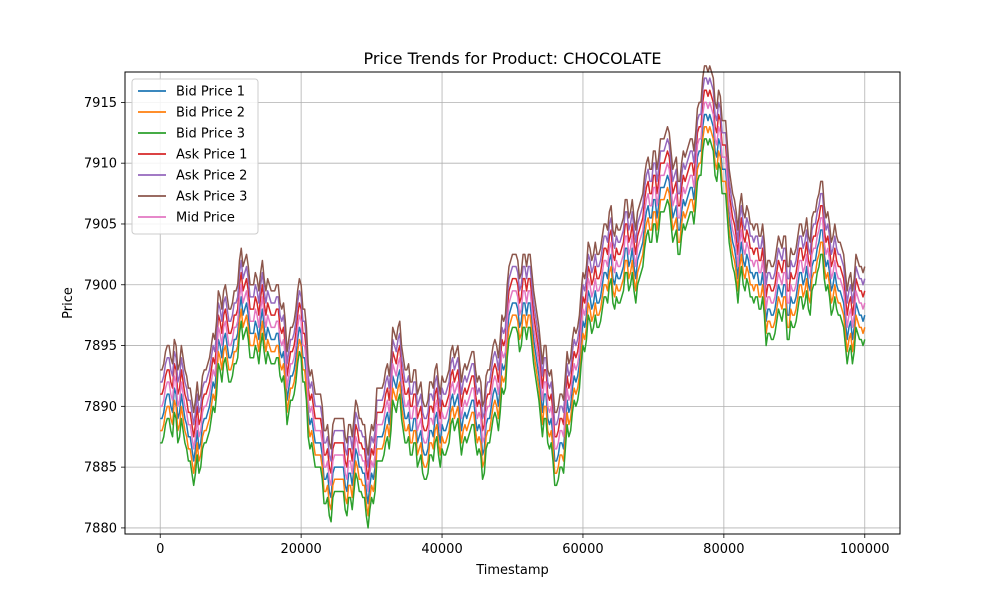 Image resolution: width=1000 pixels, height=600 pixels. I want to click on x-tick-label: 80000, so click(723, 549).